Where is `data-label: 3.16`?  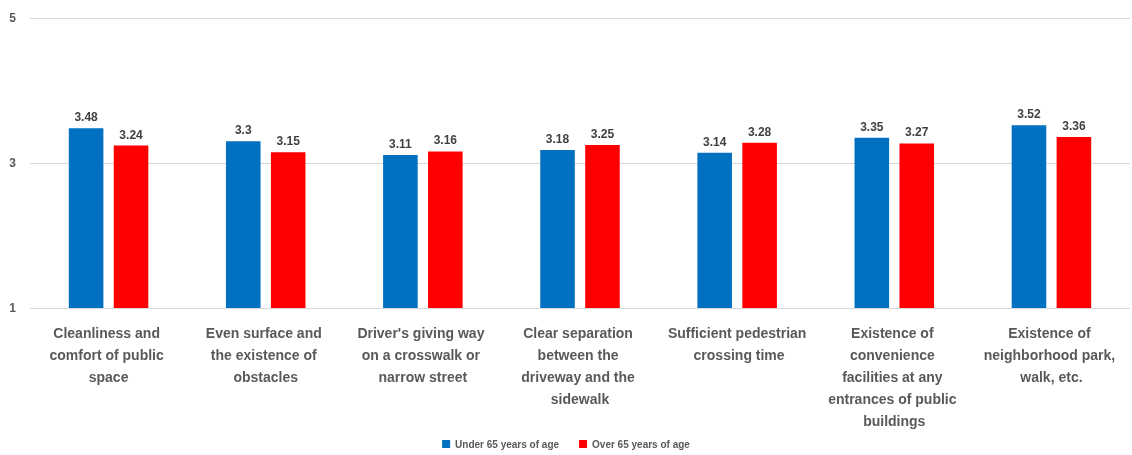 data-label: 3.16 is located at coordinates (445, 140).